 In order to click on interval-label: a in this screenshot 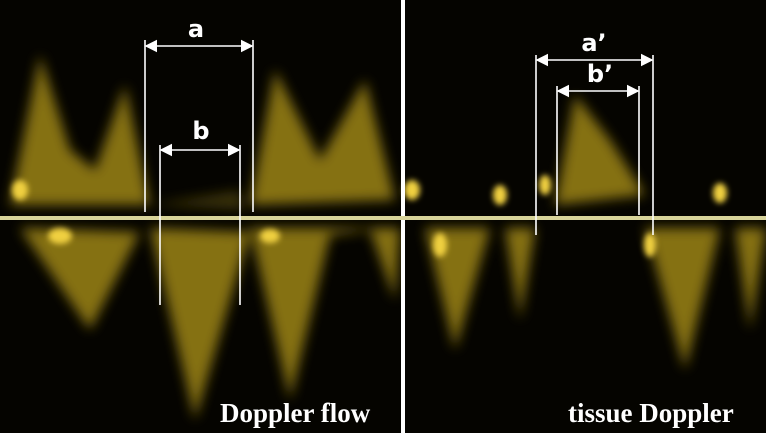, I will do `click(196, 29)`.